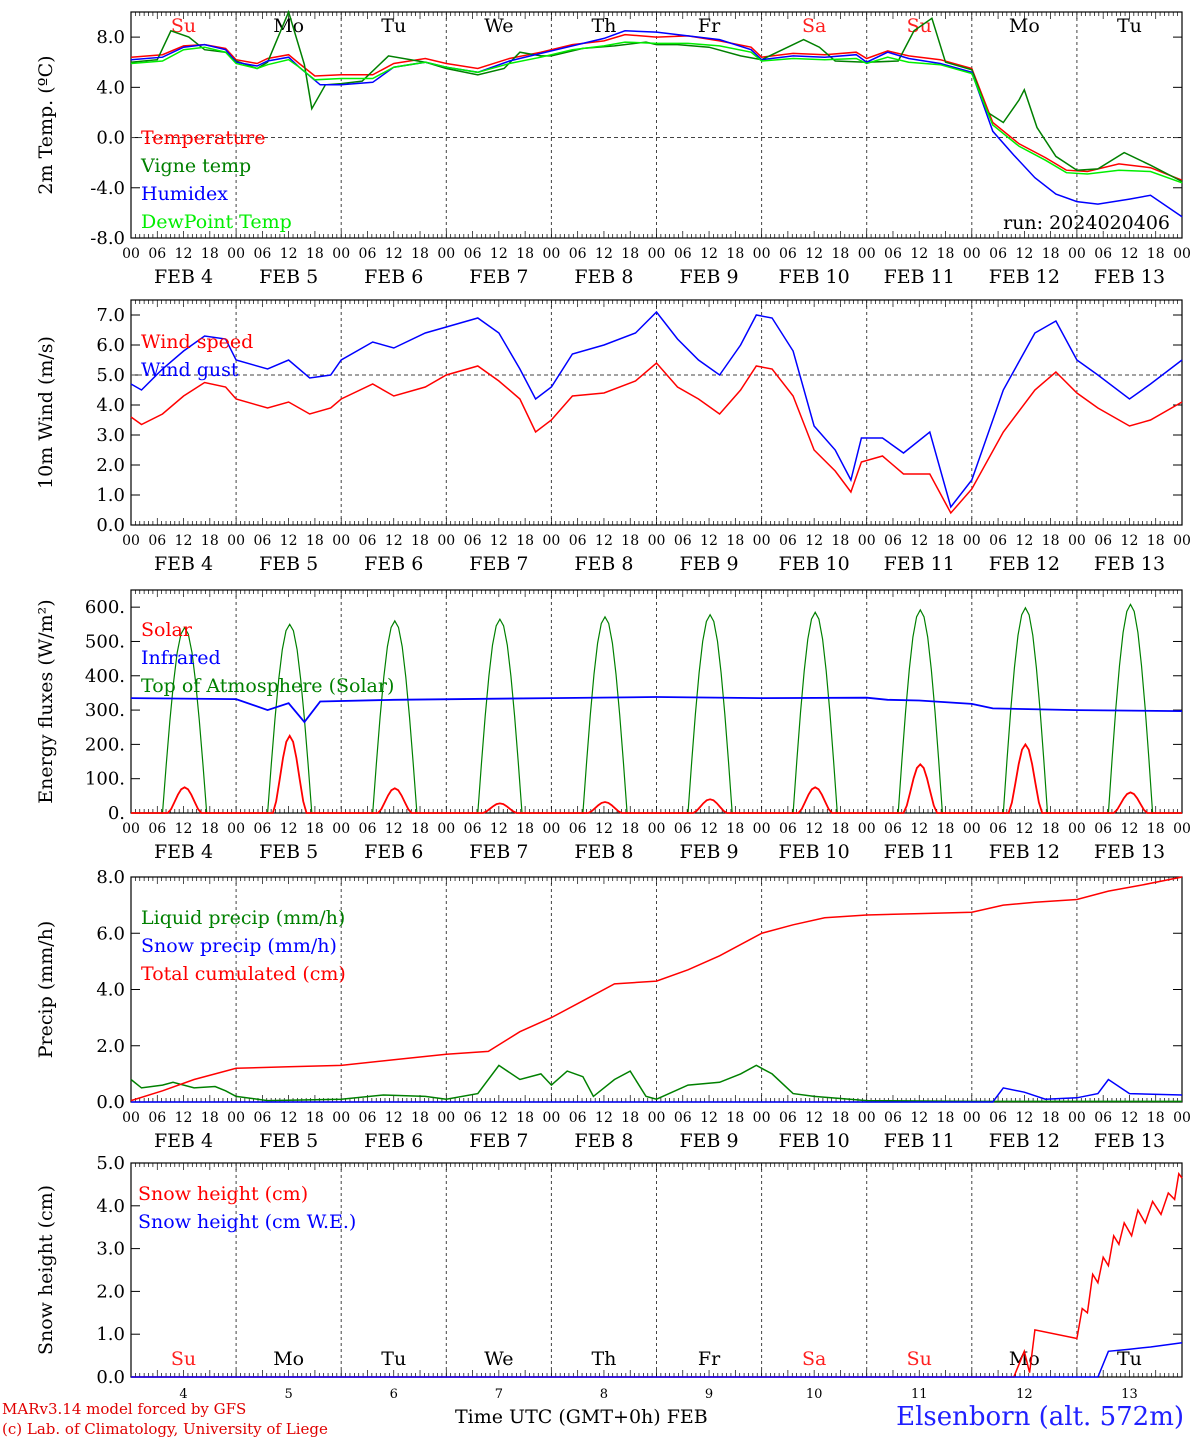 This screenshot has height=1440, width=1194. What do you see at coordinates (581, 1417) in the screenshot?
I see `x-axis-label: Time UTC (GMT+0h) FEB` at bounding box center [581, 1417].